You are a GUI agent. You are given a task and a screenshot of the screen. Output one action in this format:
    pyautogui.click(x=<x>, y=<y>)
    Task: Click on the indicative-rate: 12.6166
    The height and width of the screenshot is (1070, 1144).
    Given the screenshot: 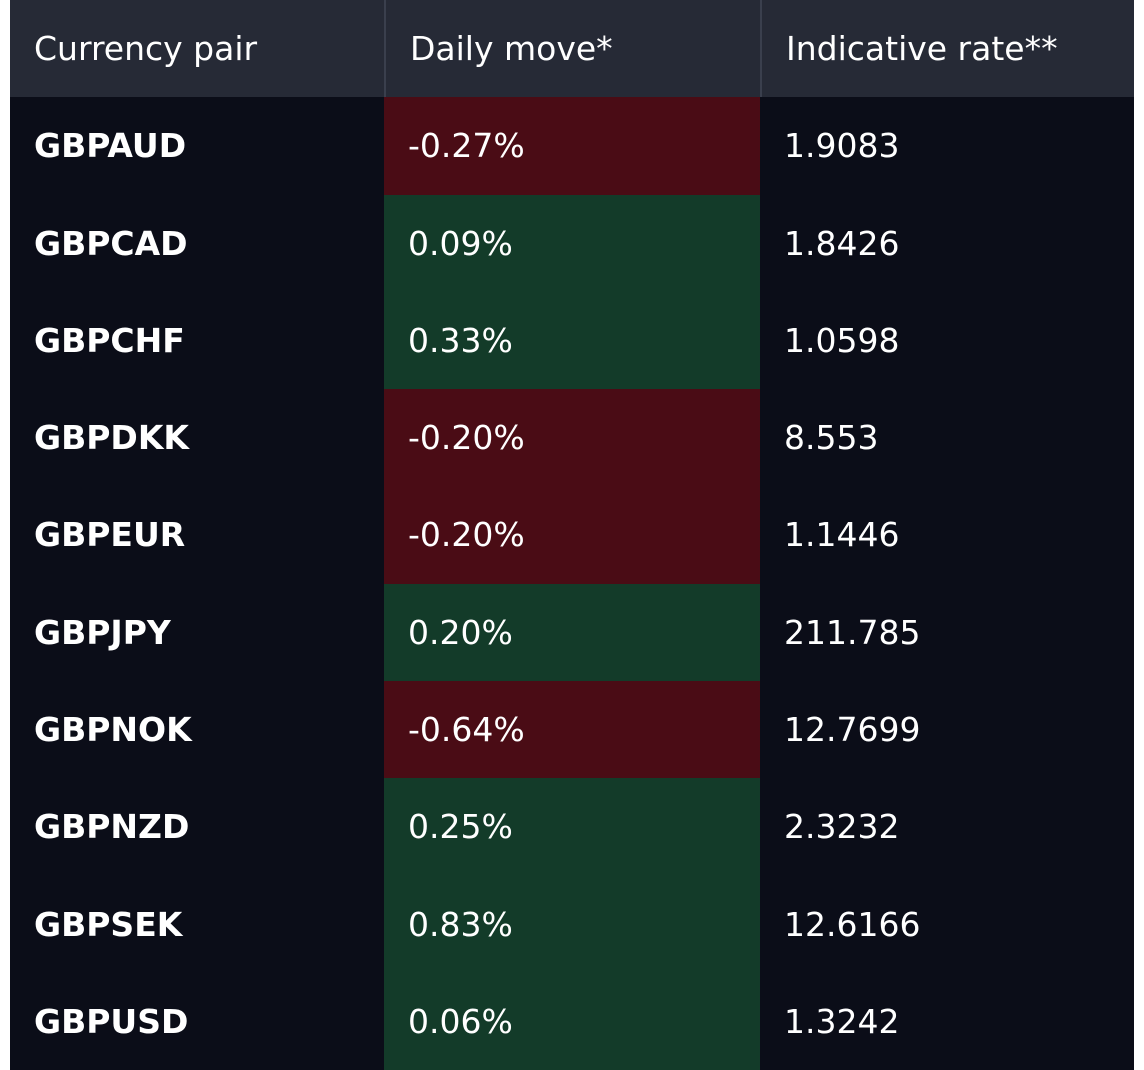 What is the action you would take?
    pyautogui.click(x=852, y=924)
    